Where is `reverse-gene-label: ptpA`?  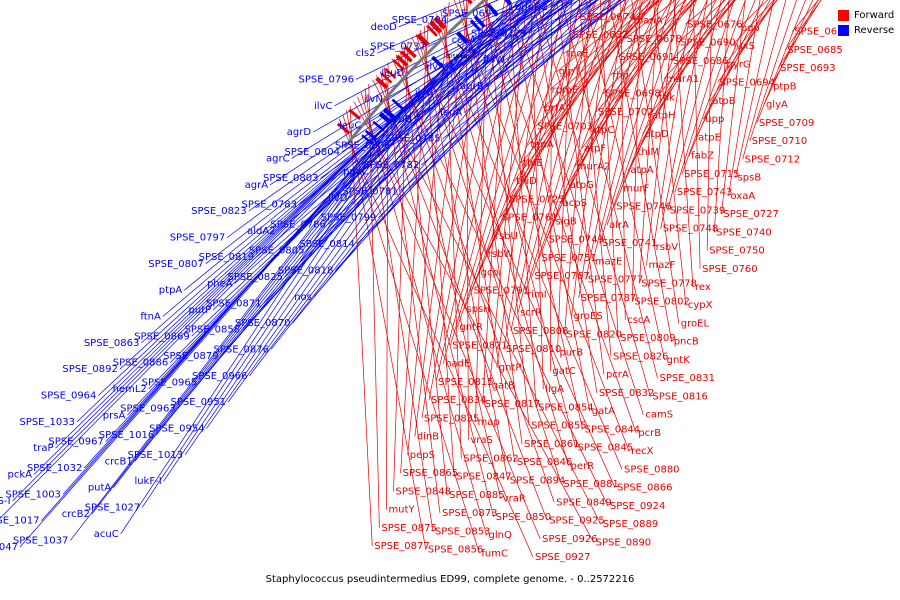
reverse-gene-label: ptpA is located at coordinates (171, 290).